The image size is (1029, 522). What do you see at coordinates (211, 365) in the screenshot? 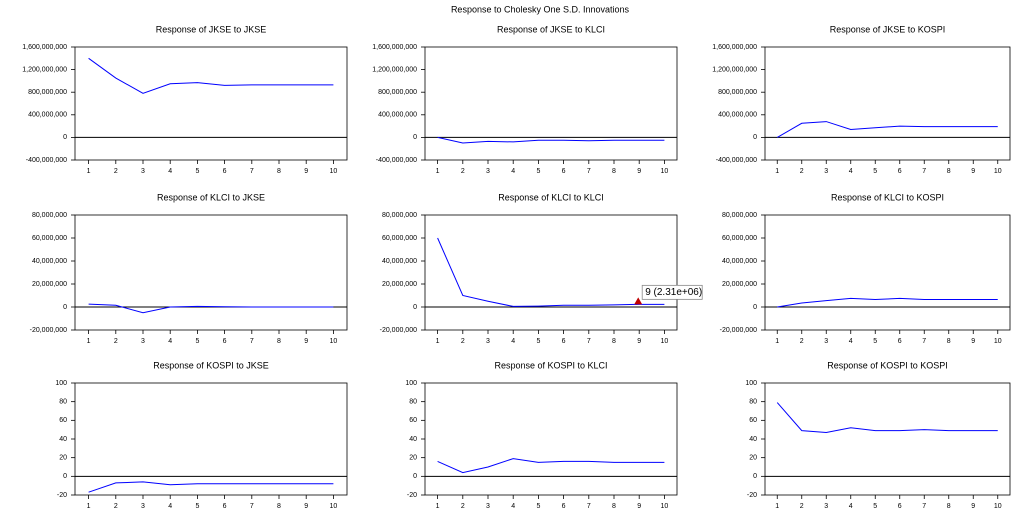
I see `panel-title: Response of KOSPI to JKSE` at bounding box center [211, 365].